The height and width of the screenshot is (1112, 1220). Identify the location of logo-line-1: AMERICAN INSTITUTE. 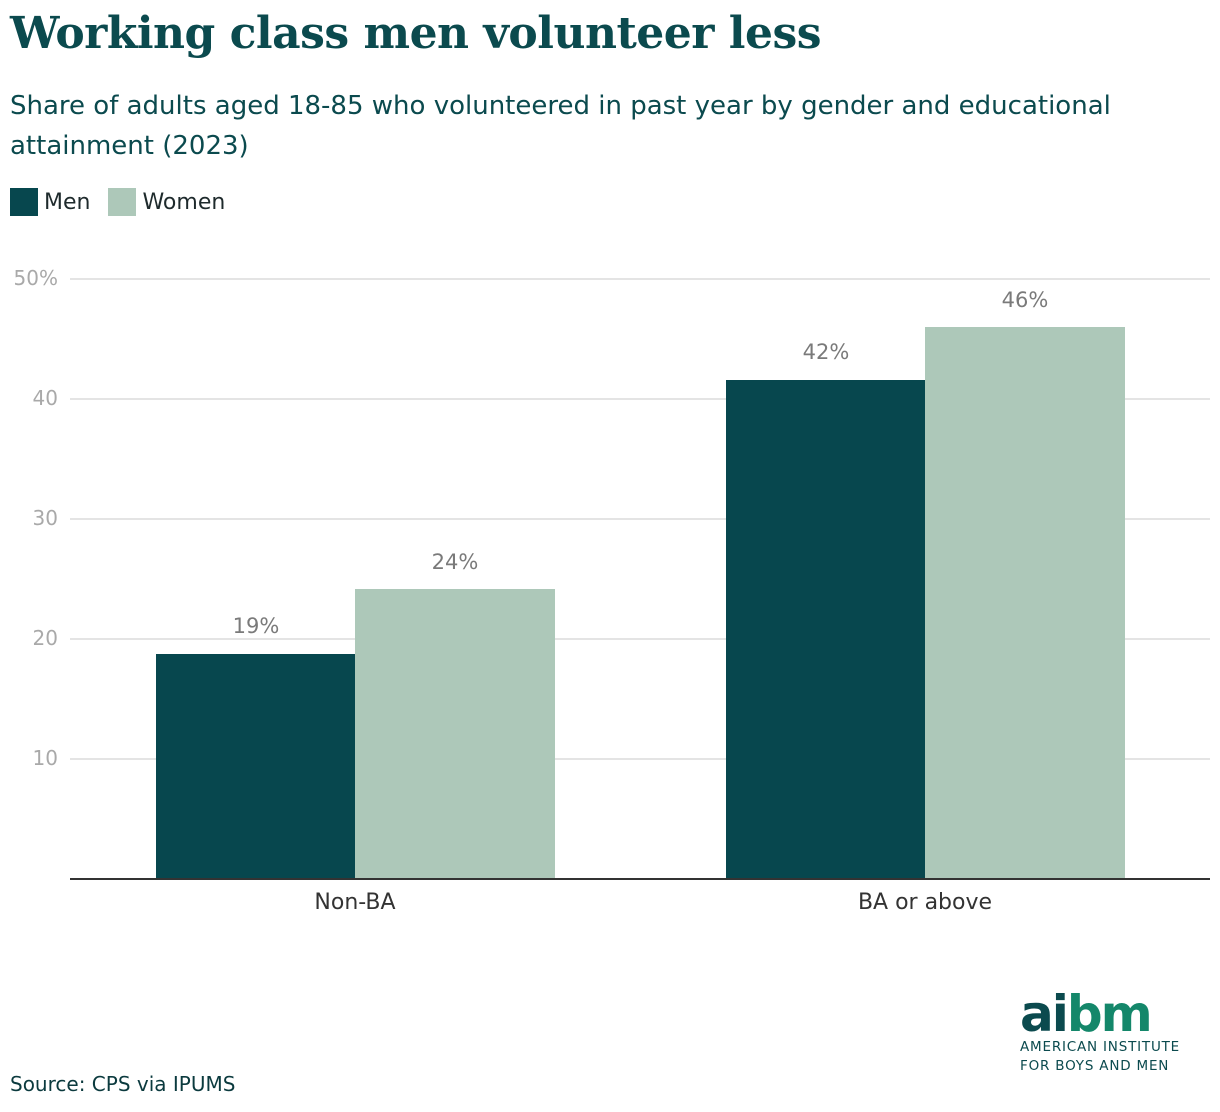
(1100, 1047).